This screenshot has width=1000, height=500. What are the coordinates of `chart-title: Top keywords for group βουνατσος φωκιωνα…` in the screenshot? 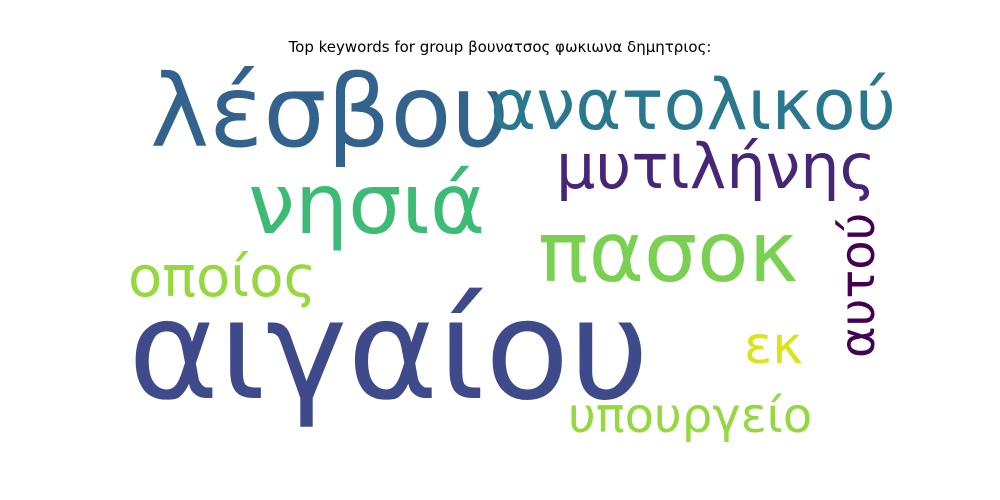 It's located at (500, 47).